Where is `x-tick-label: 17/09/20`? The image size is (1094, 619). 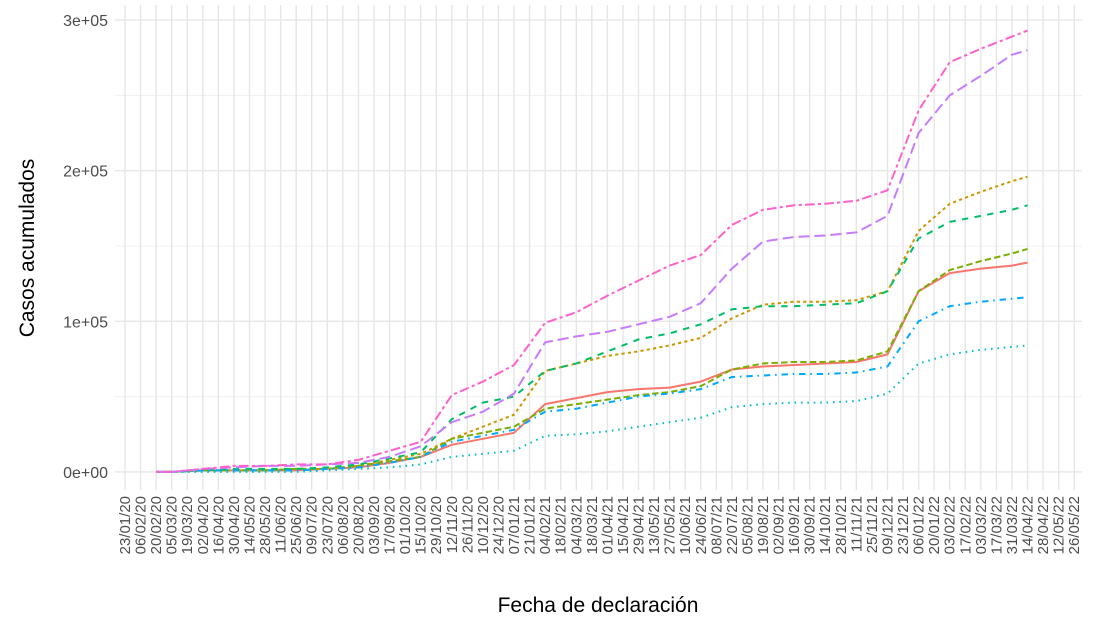 x-tick-label: 17/09/20 is located at coordinates (390, 525).